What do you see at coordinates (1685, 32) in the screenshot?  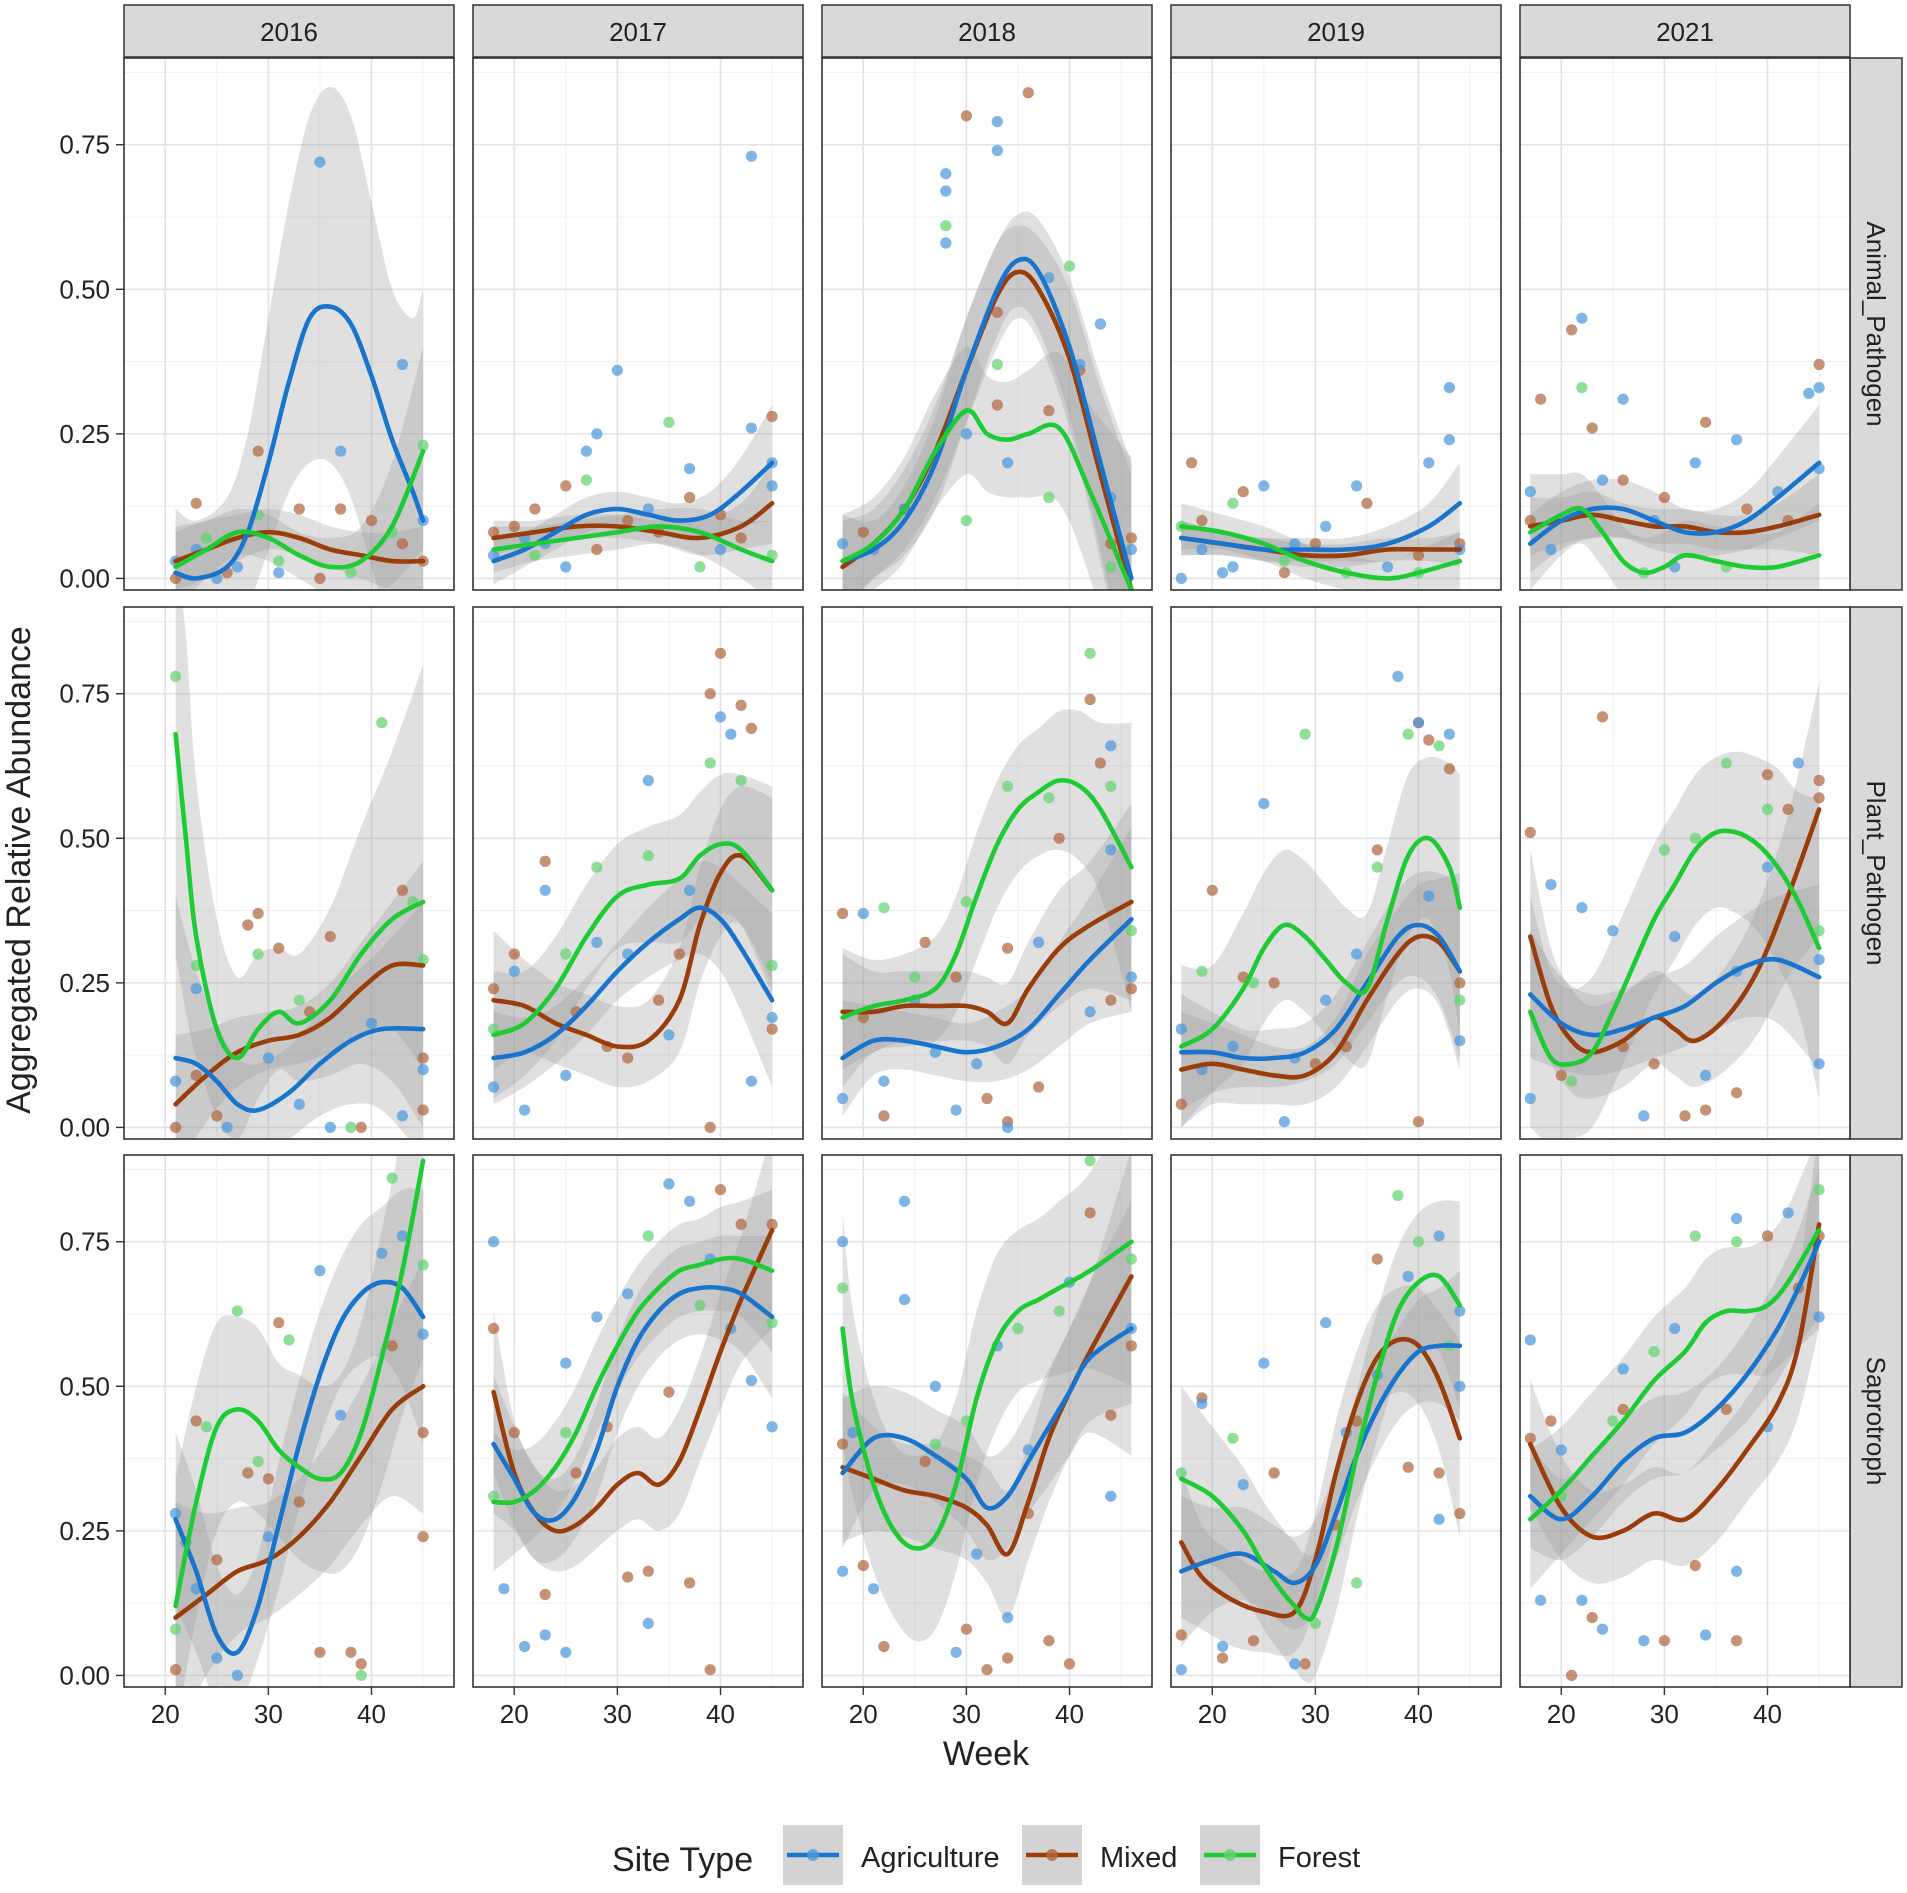 I see `year-strip-label: 2021` at bounding box center [1685, 32].